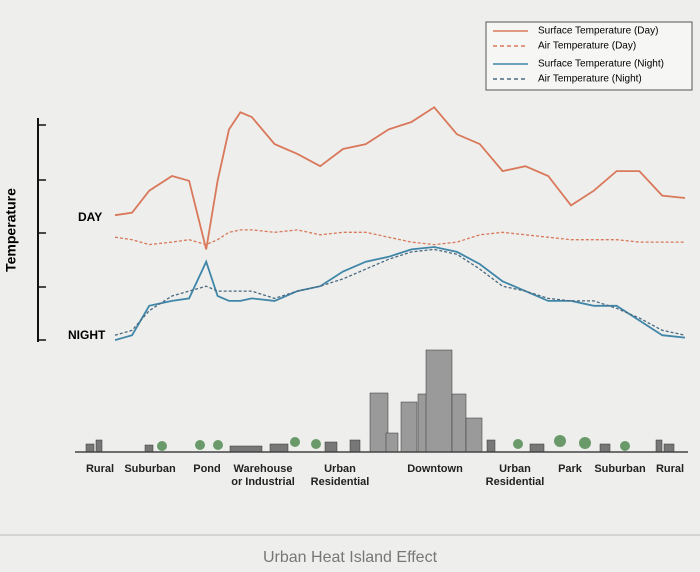  I want to click on legend-label: Surface Temperature (Night), so click(601, 64).